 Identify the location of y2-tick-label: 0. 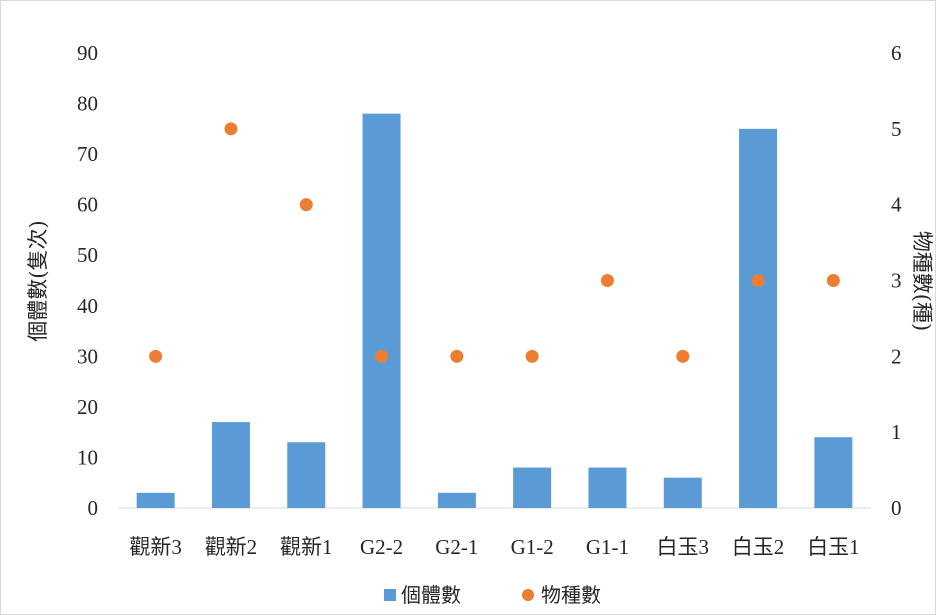
(896, 508).